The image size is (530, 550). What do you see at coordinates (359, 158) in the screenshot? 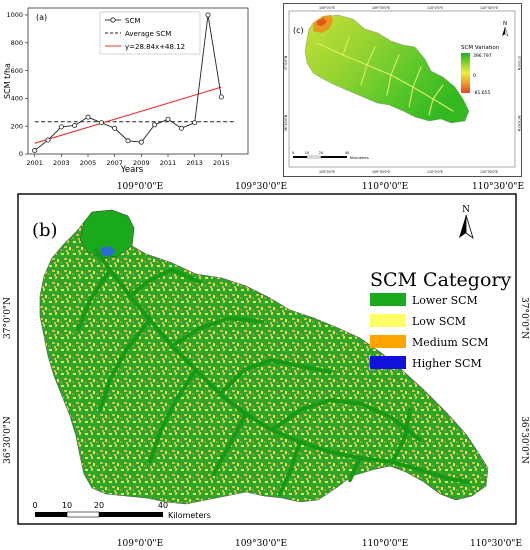
I see `scale-unit-c: Kilometers` at bounding box center [359, 158].